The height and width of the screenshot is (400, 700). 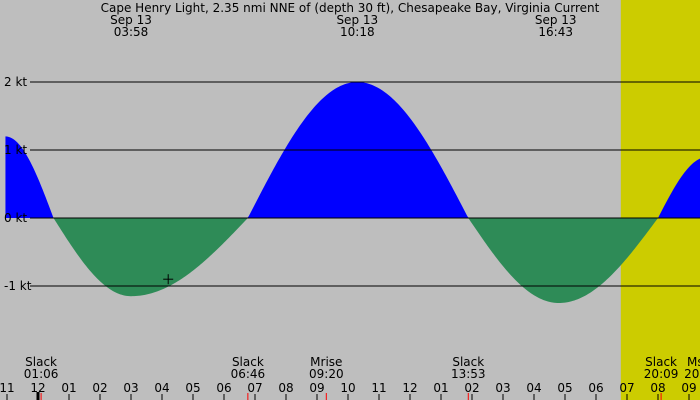 I want to click on x-tick-label-21: 08, so click(x=657, y=388).